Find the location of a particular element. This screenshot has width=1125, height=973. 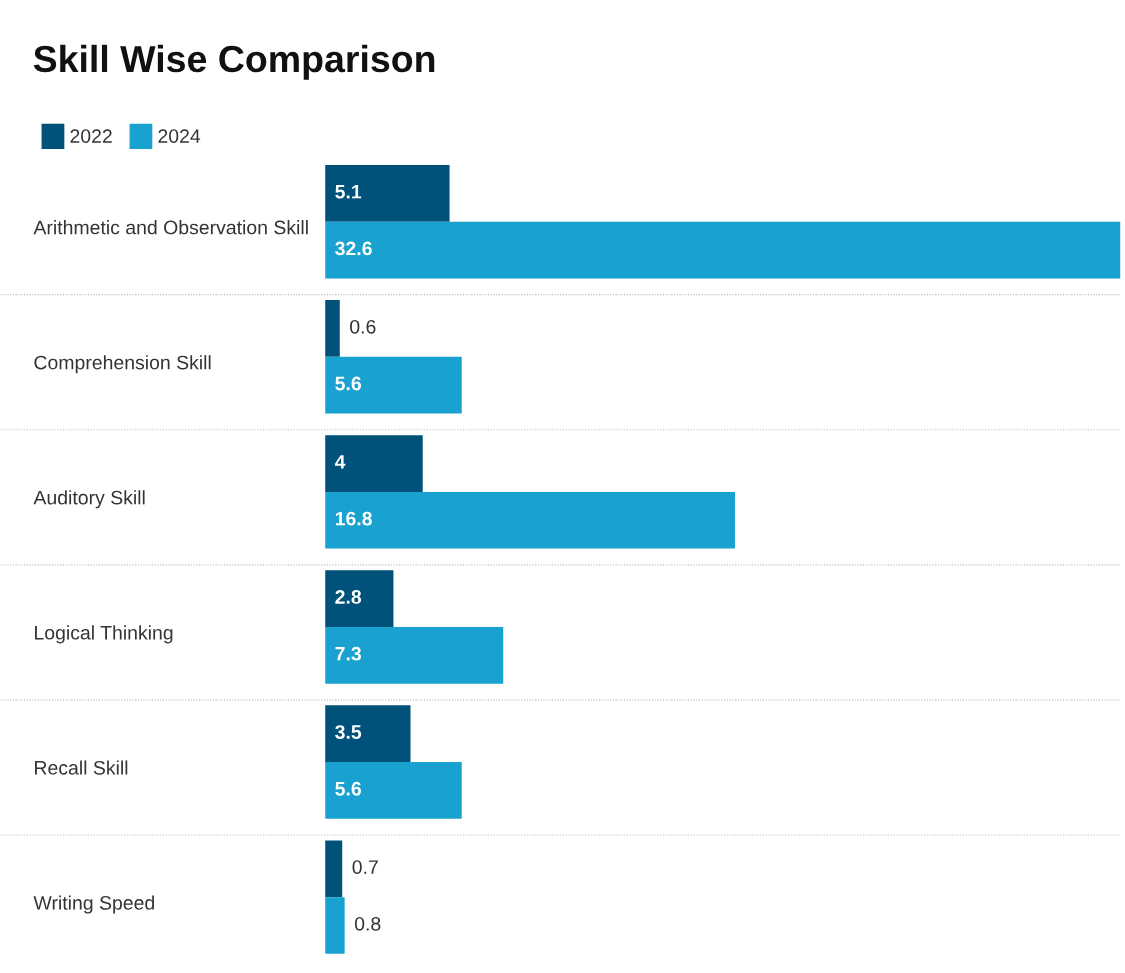

data-label: 4 is located at coordinates (340, 462).